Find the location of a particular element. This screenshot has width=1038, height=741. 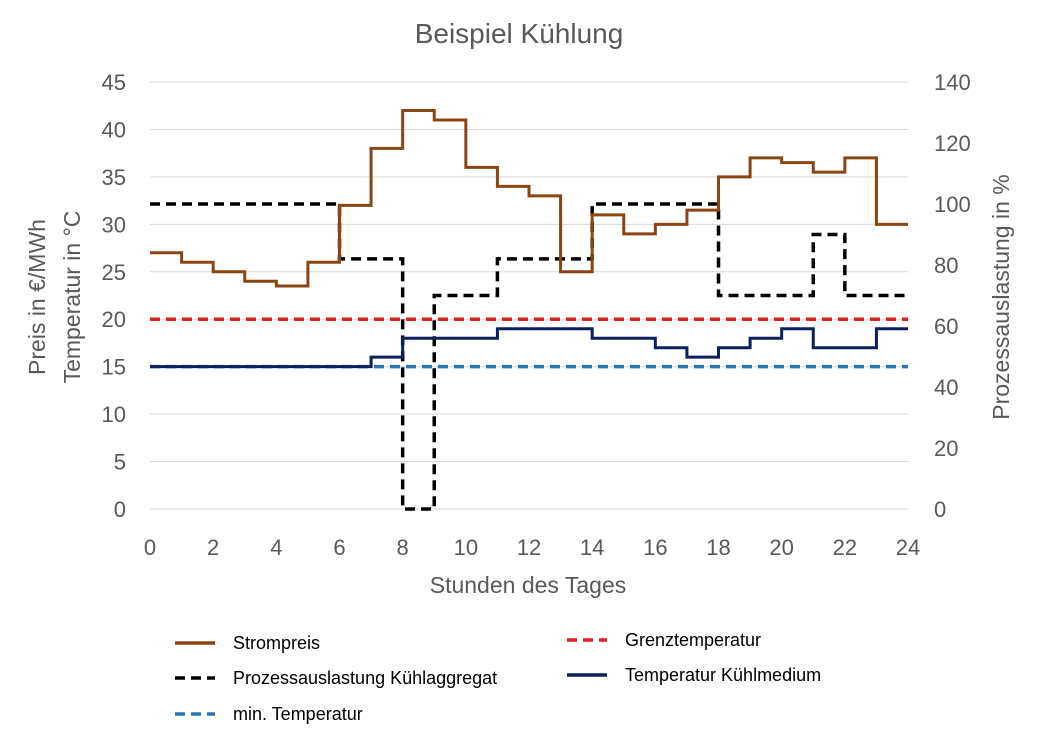

y-left-tick-label: 30 is located at coordinates (114, 224).